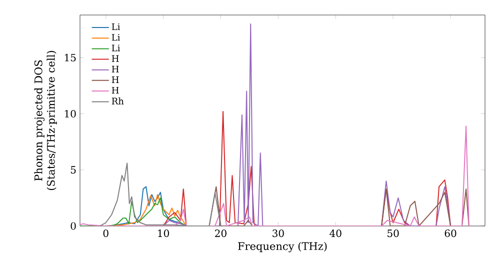 The width and height of the screenshot is (500, 280). What do you see at coordinates (282, 247) in the screenshot?
I see `x-axis-title: Frequency (THz)` at bounding box center [282, 247].